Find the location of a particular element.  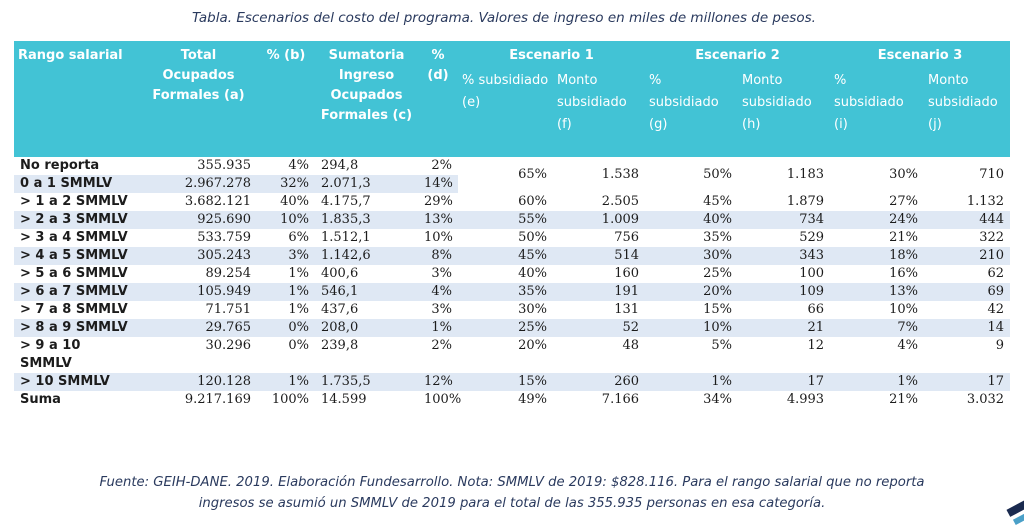

cell-c: 1.835,3 is located at coordinates (366, 220).